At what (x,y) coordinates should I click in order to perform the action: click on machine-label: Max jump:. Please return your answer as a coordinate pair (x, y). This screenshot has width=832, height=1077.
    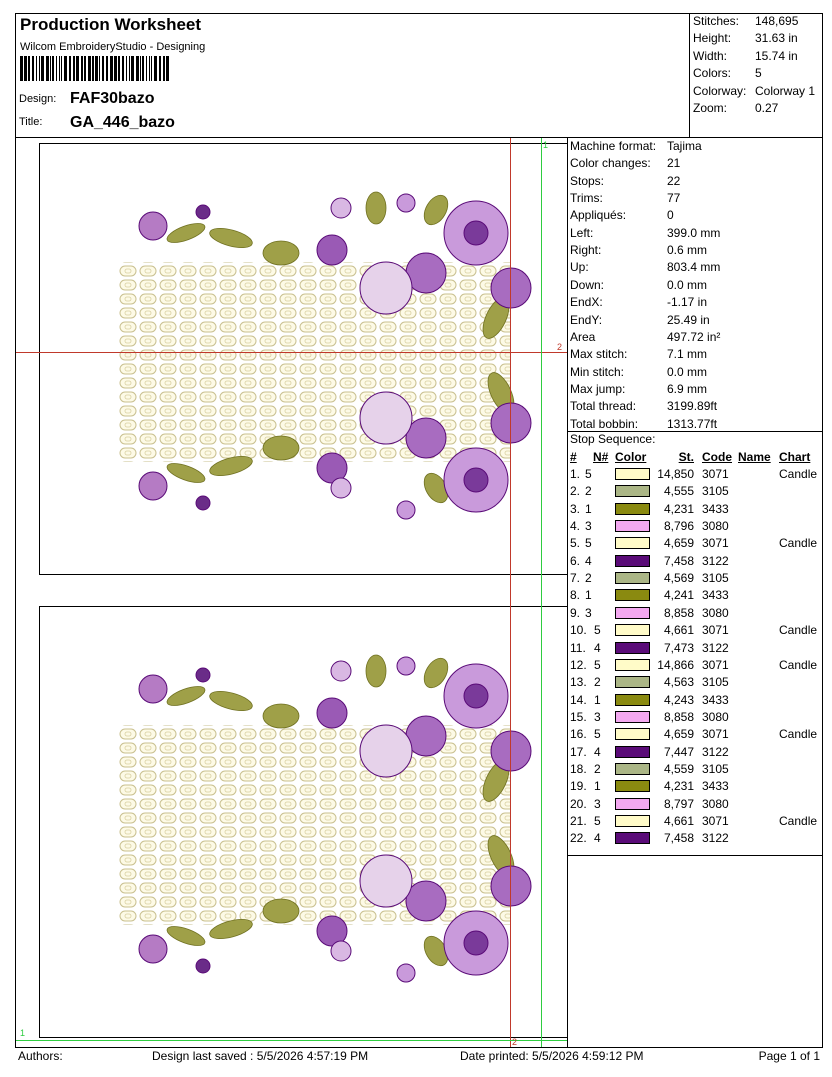
    Looking at the image, I should click on (598, 388).